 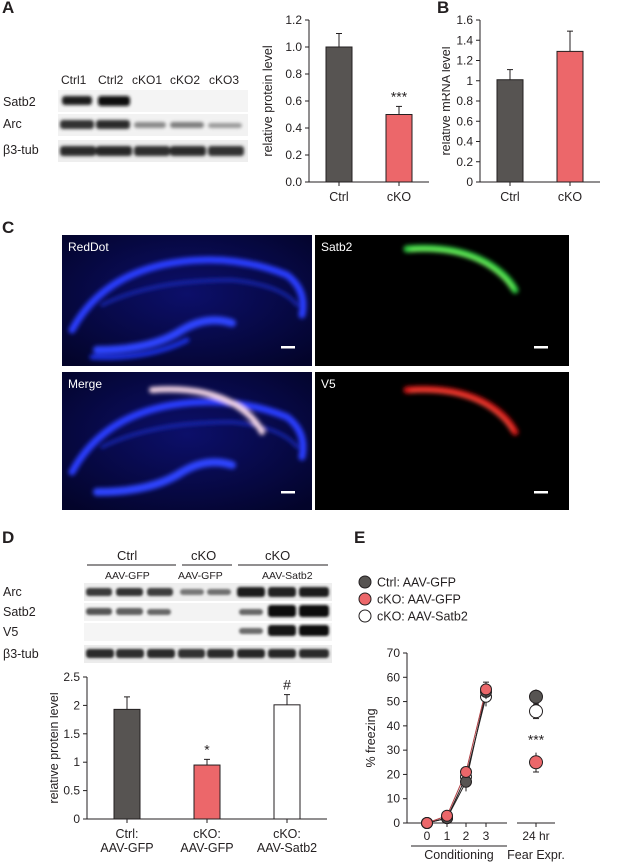 I want to click on y-tick-label: 60, so click(x=394, y=677).